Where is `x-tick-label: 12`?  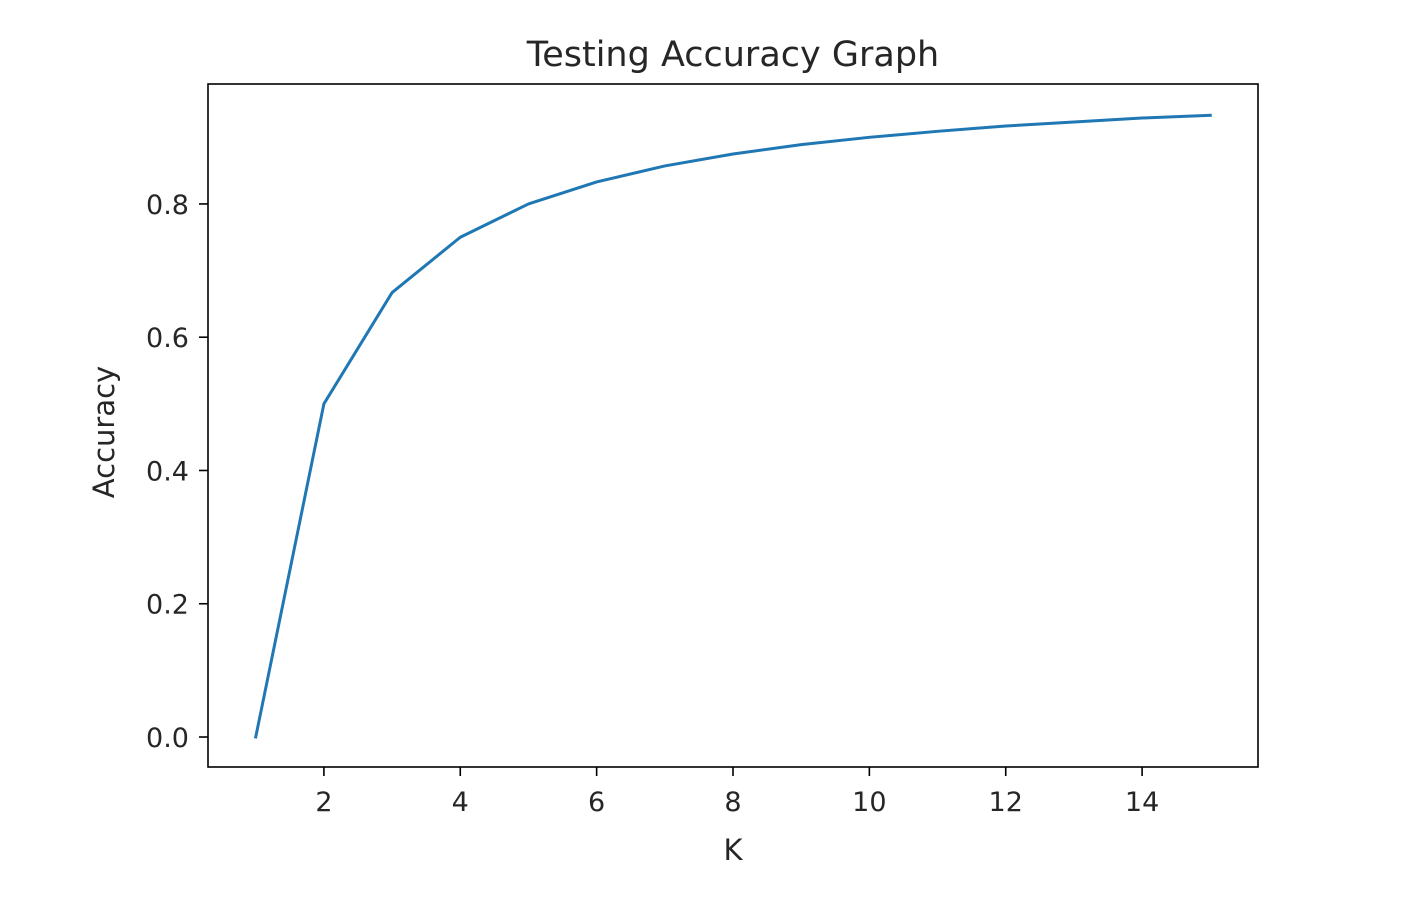
x-tick-label: 12 is located at coordinates (1006, 802).